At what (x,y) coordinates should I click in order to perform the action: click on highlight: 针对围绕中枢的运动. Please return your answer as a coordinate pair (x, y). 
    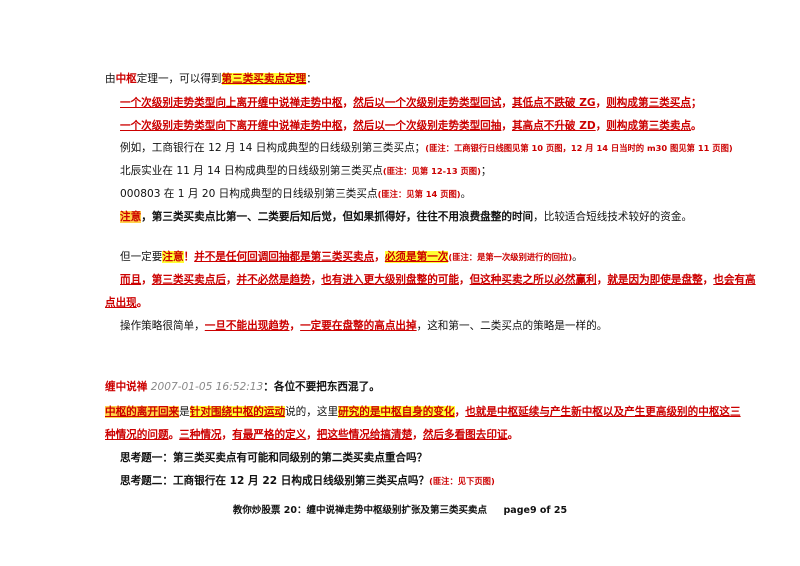
    Looking at the image, I should click on (237, 412).